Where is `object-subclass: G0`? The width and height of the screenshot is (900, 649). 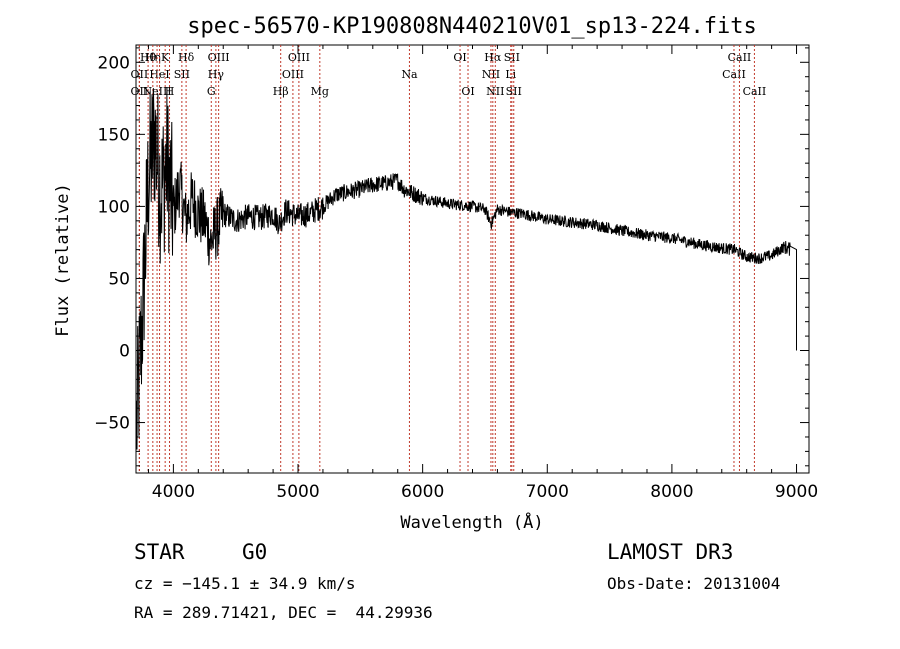
object-subclass: G0 is located at coordinates (255, 552).